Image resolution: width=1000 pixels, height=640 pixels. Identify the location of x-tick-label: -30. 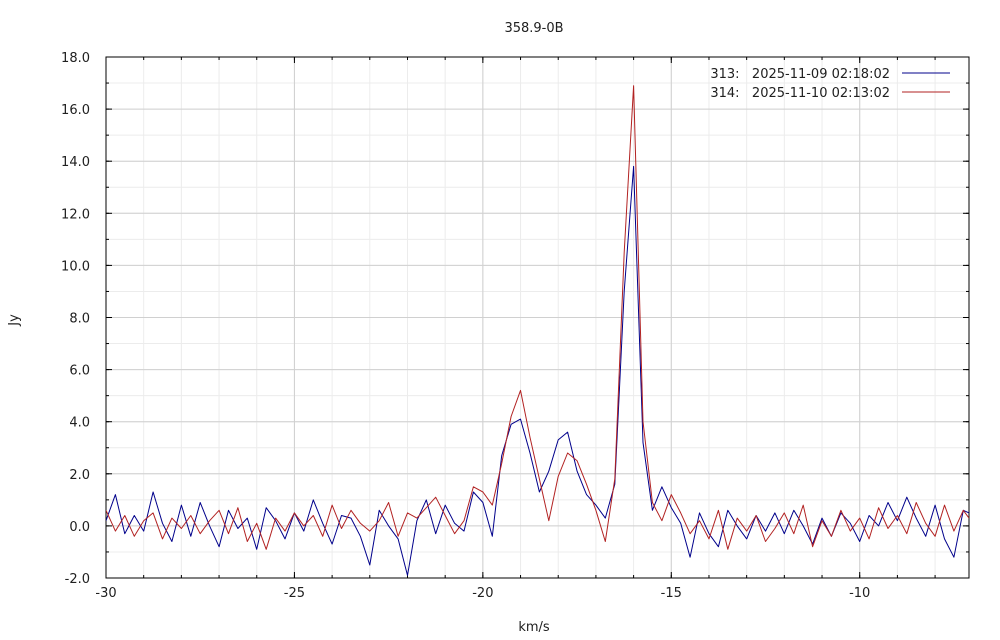
(105, 593).